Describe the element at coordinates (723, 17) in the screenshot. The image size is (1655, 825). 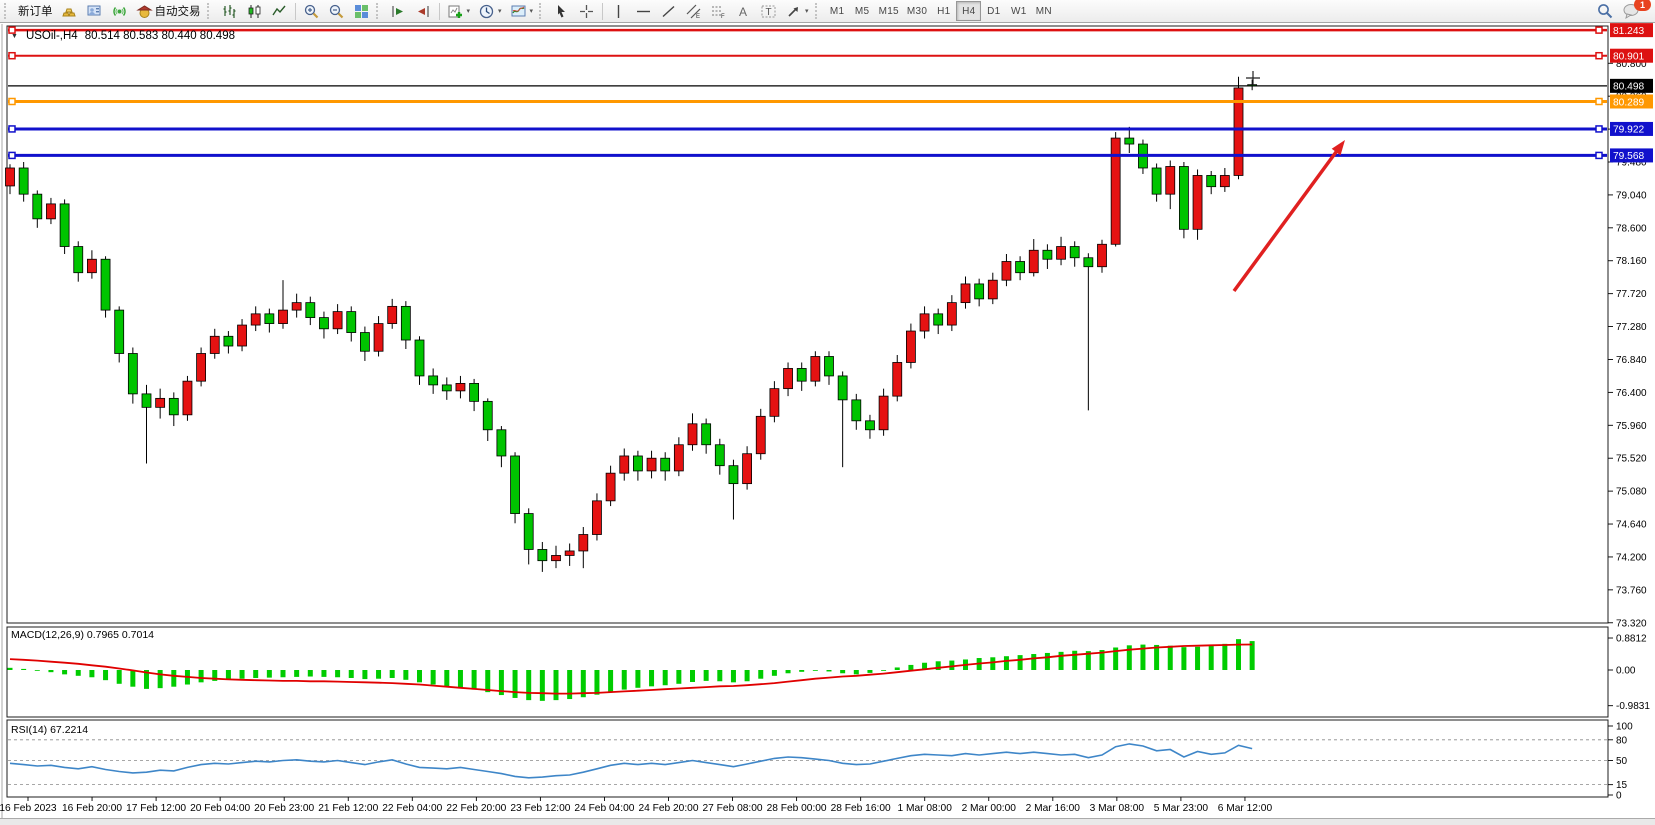
I see `svg-text: F` at that location.